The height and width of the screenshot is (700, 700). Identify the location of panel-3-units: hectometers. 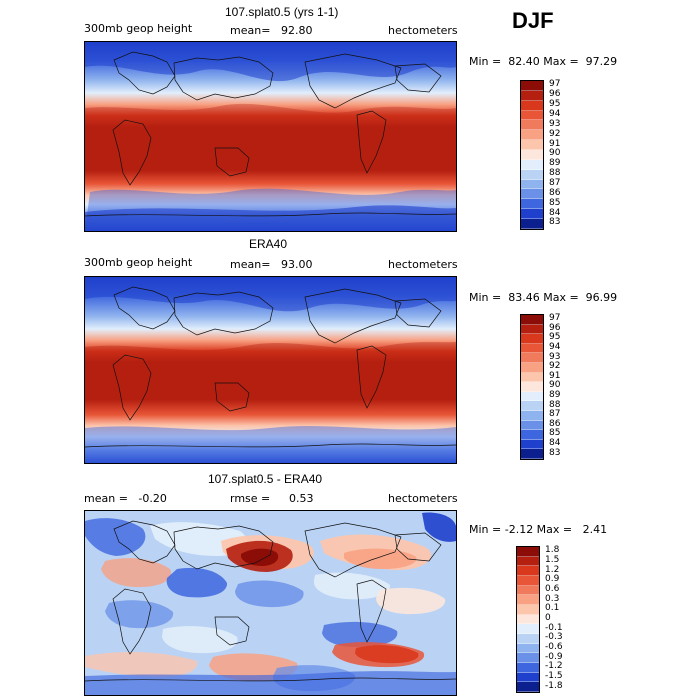
(423, 498).